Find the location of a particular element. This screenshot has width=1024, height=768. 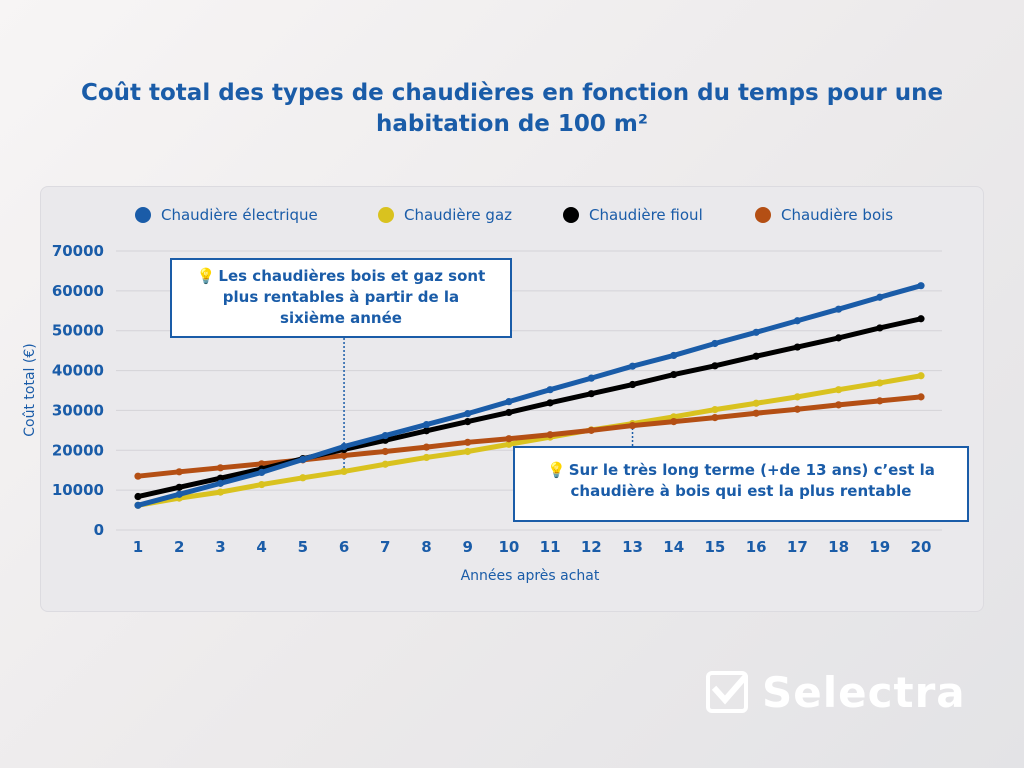

annotation-line-1: 💡 Les chaudières bois et gaz sont is located at coordinates (341, 276).